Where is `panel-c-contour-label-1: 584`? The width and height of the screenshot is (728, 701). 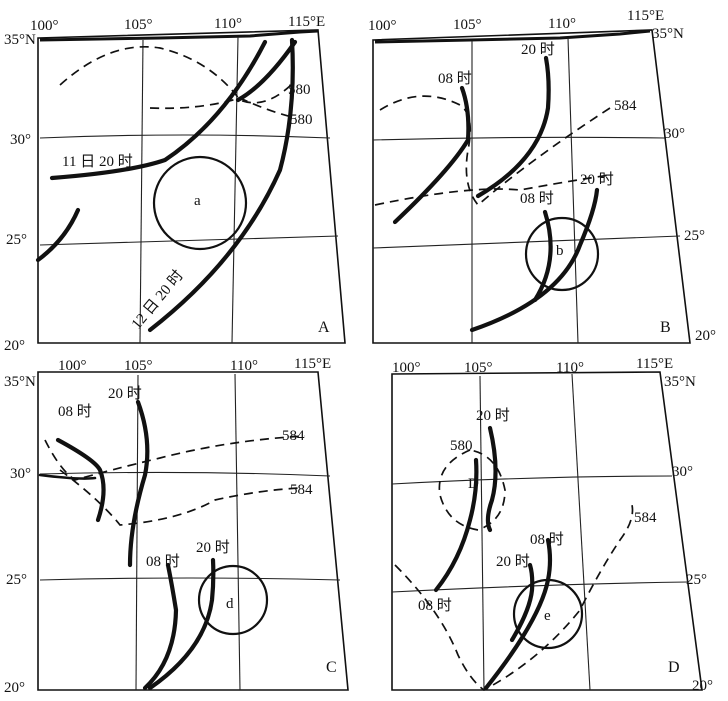 panel-c-contour-label-1: 584 is located at coordinates (293, 436).